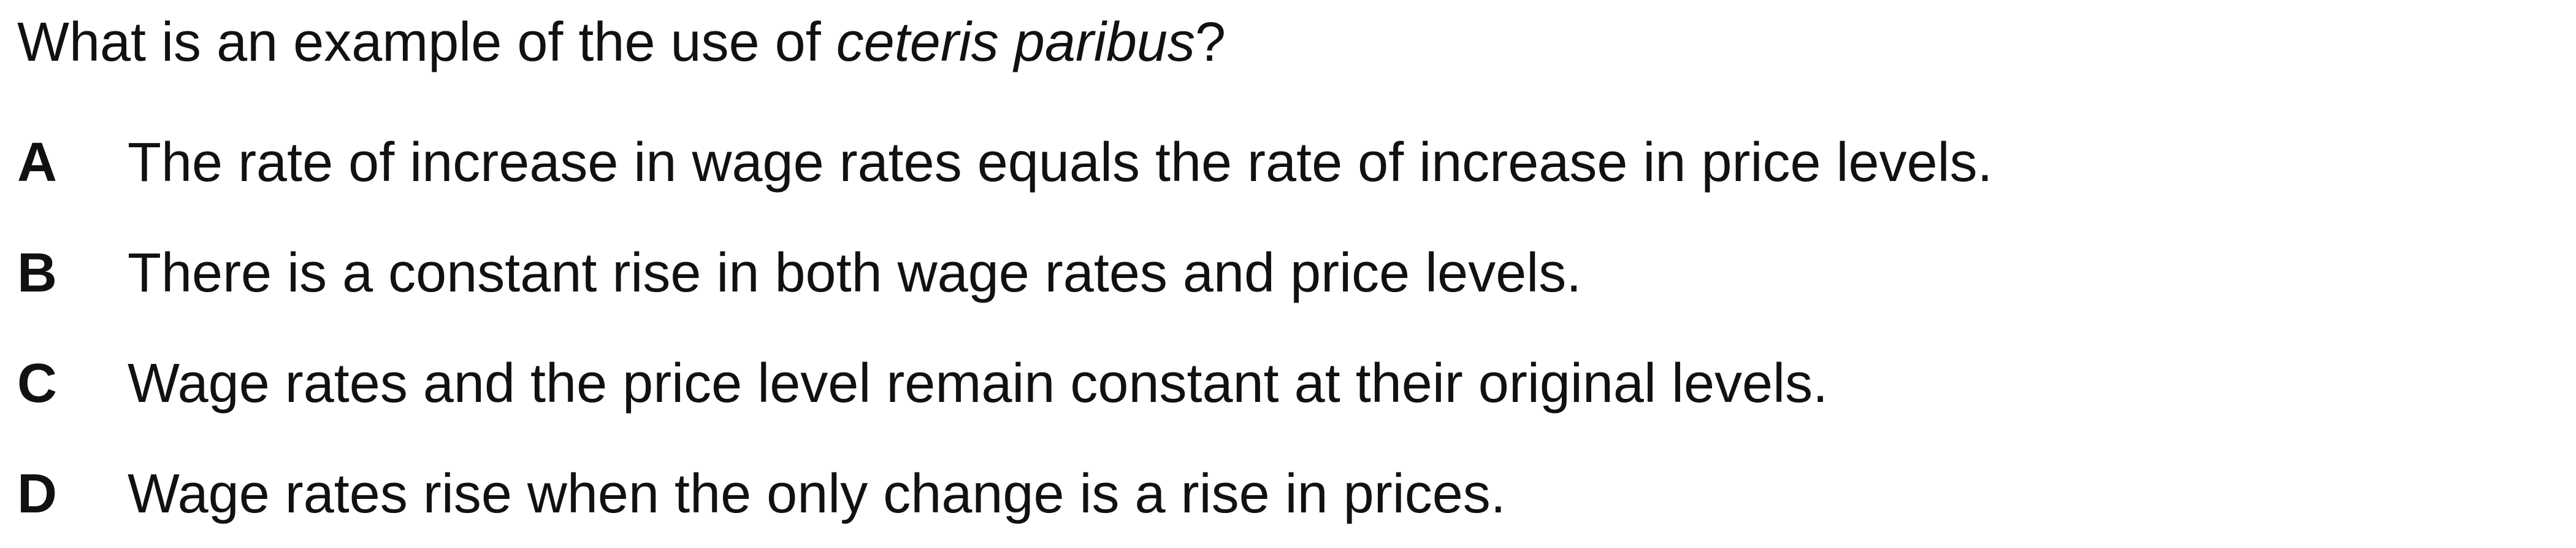 Image resolution: width=2576 pixels, height=548 pixels. I want to click on question-emphasis-term: ceteris paribus, so click(1015, 42).